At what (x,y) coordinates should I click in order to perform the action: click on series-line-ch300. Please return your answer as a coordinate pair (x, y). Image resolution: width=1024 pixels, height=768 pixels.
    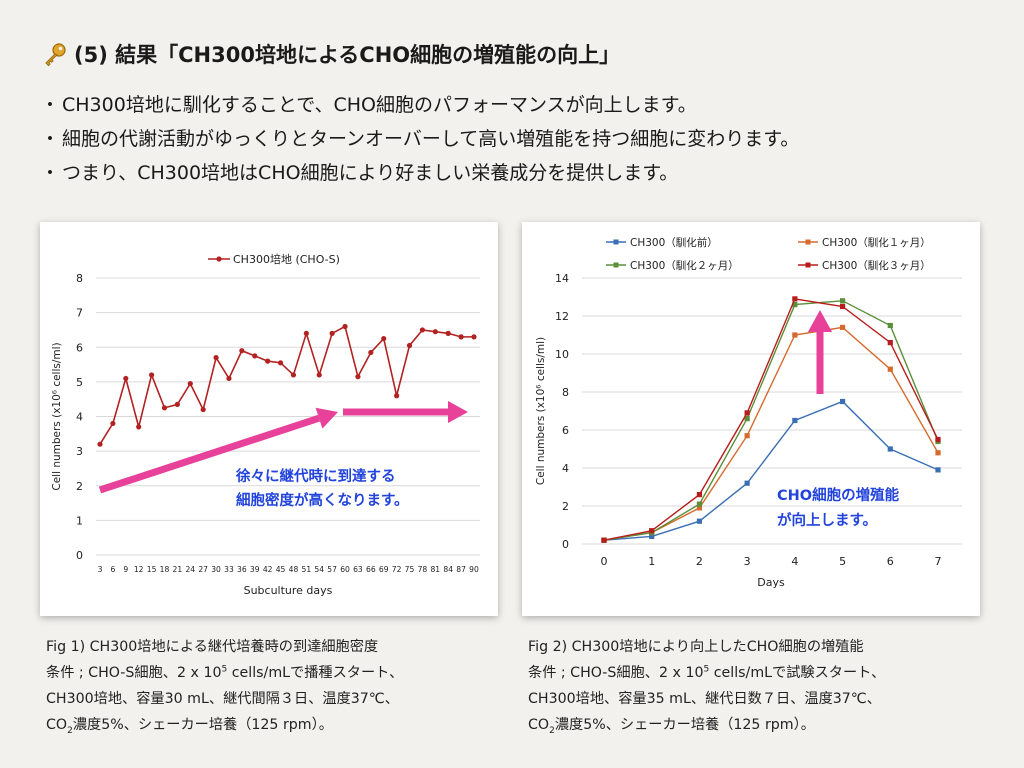
    Looking at the image, I should click on (286, 385).